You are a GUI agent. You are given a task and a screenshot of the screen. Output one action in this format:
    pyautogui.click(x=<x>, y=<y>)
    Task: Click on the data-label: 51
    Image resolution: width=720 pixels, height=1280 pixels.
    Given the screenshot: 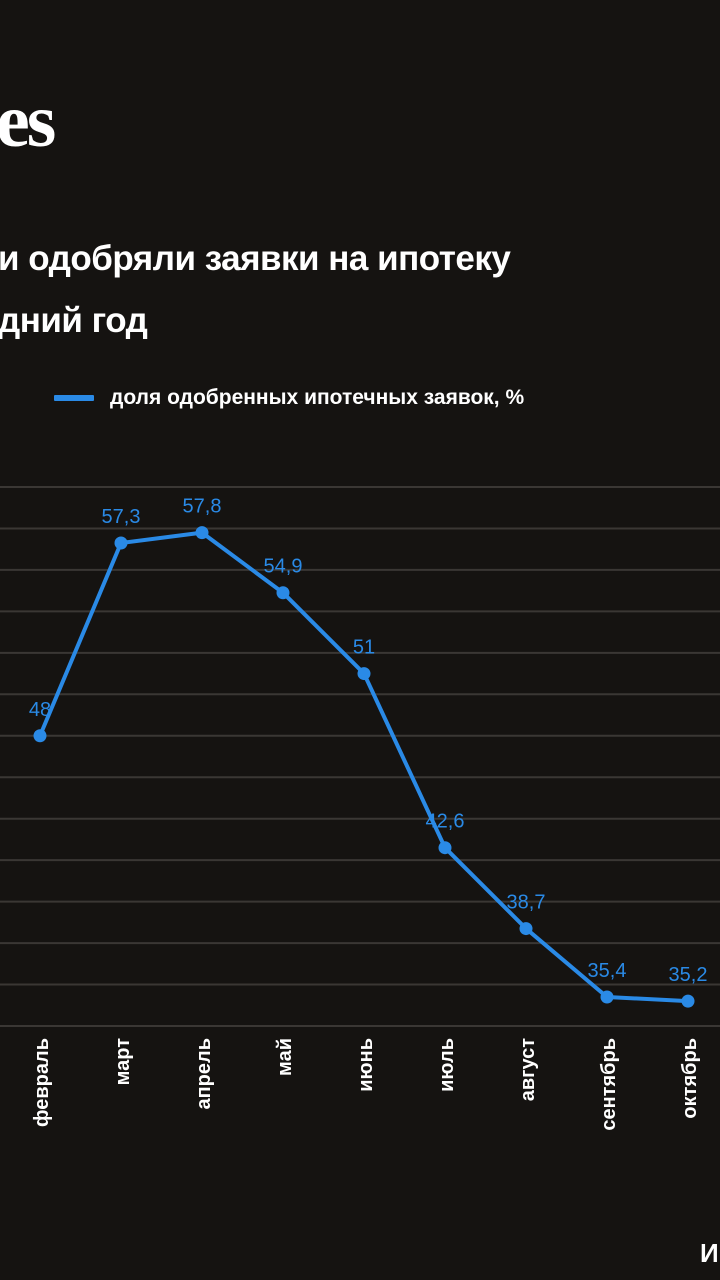 What is the action you would take?
    pyautogui.click(x=364, y=648)
    